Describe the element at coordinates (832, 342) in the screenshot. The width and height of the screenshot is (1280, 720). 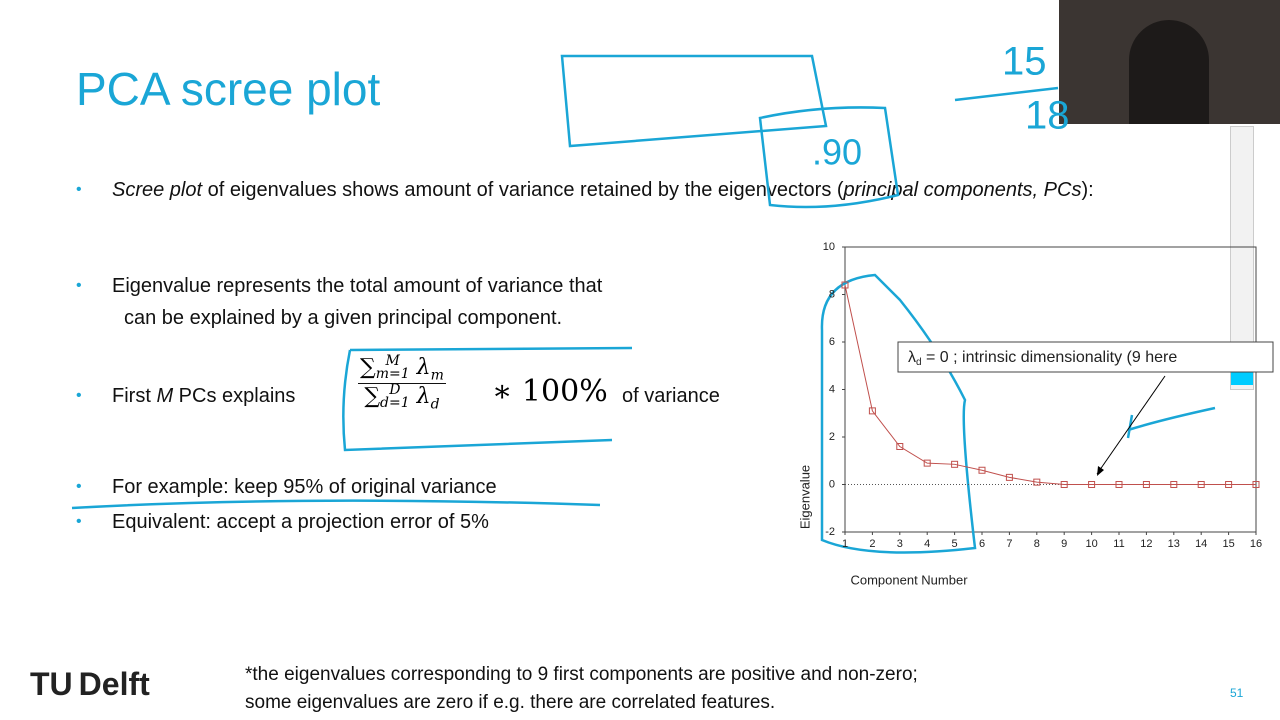
I see `y-tick-label: 6` at that location.